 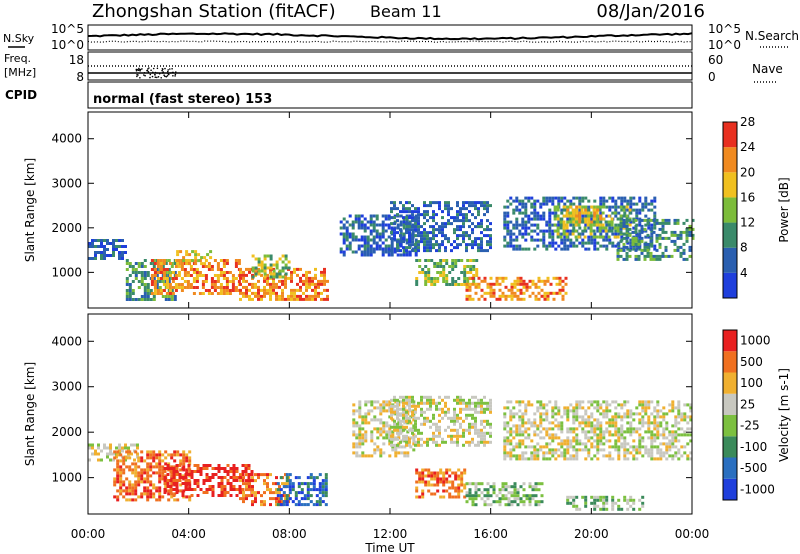 I want to click on noise-tick-low-left: 10^0, so click(x=67, y=45).